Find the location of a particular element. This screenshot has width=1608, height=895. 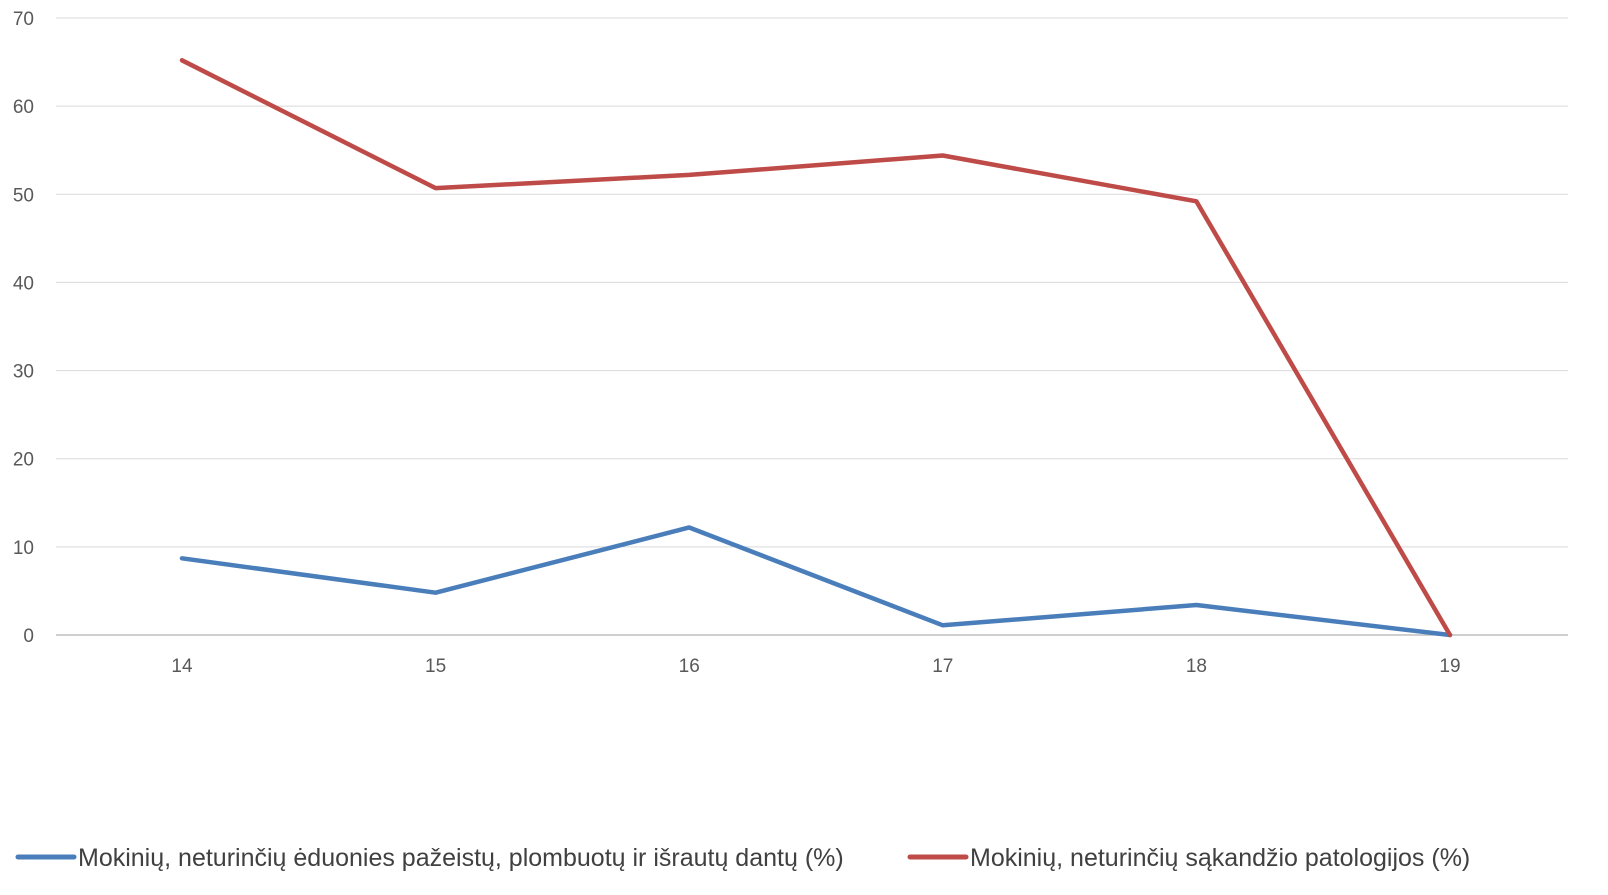

x-tick-label: 17 is located at coordinates (942, 666).